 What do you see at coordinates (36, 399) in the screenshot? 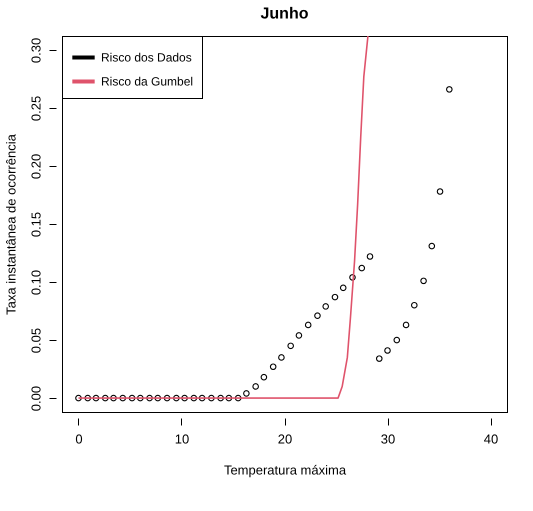
I see `y-tick-label: 0.00` at bounding box center [36, 399].